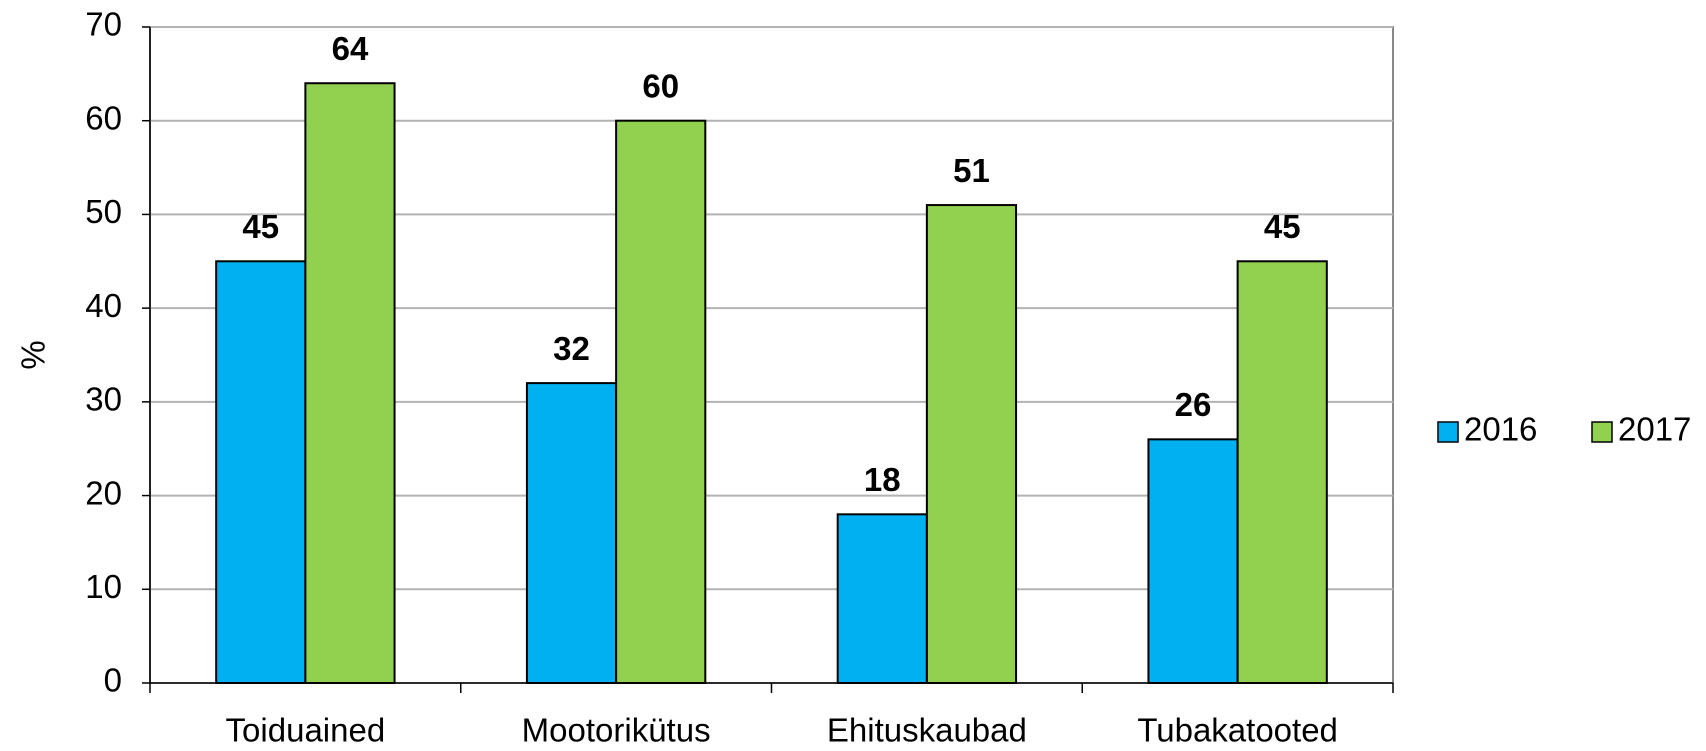  What do you see at coordinates (1500, 429) in the screenshot?
I see `legend-label: 2016` at bounding box center [1500, 429].